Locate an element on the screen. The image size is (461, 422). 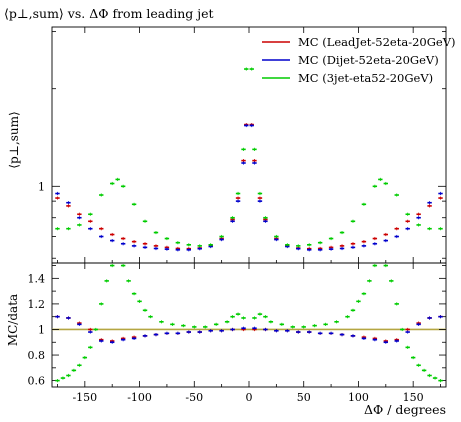
x-tick-label: 150 is located at coordinates (413, 397).